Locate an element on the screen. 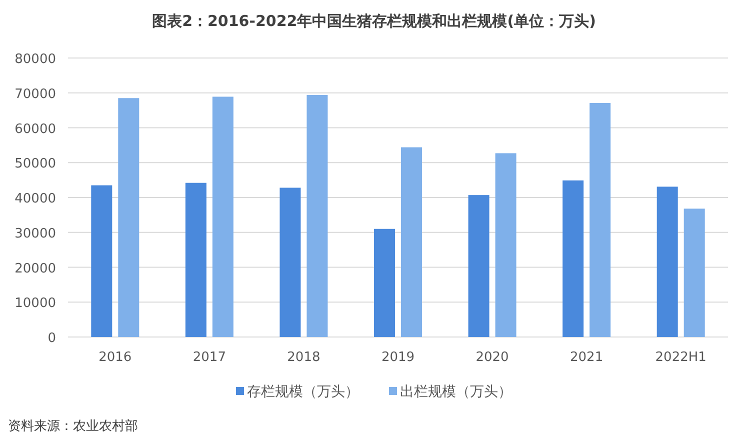 The height and width of the screenshot is (445, 748). y-tick-label: 10000 is located at coordinates (35, 304).